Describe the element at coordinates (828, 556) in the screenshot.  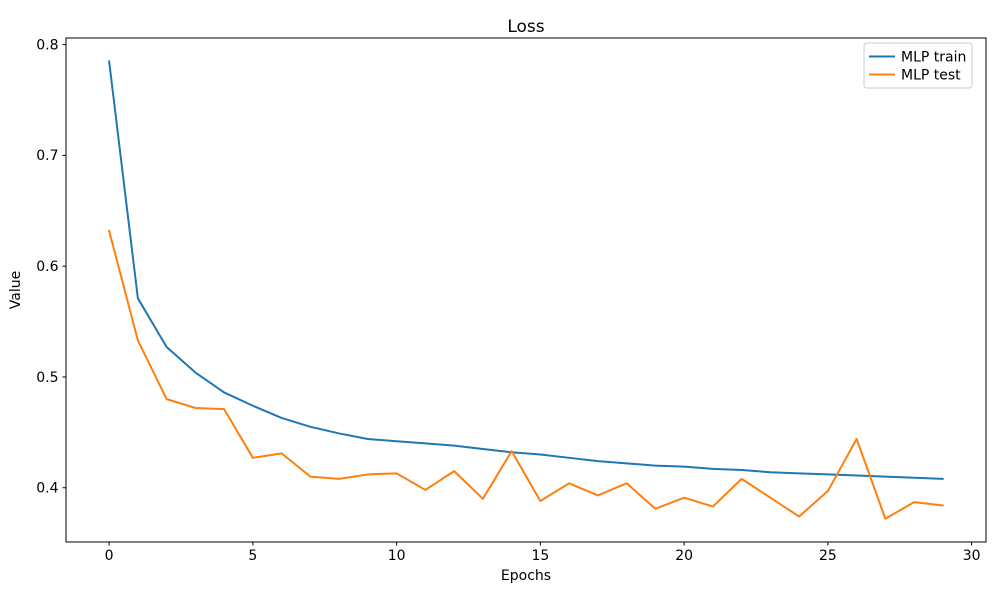
I see `x-tick-label: 25` at that location.